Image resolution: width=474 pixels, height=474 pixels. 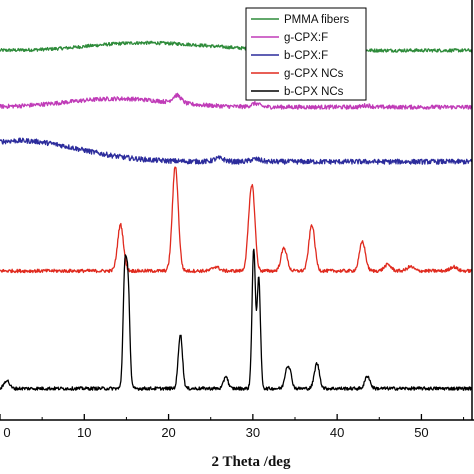 What do you see at coordinates (314, 74) in the screenshot?
I see `legend-label: g-CPX NCs` at bounding box center [314, 74].